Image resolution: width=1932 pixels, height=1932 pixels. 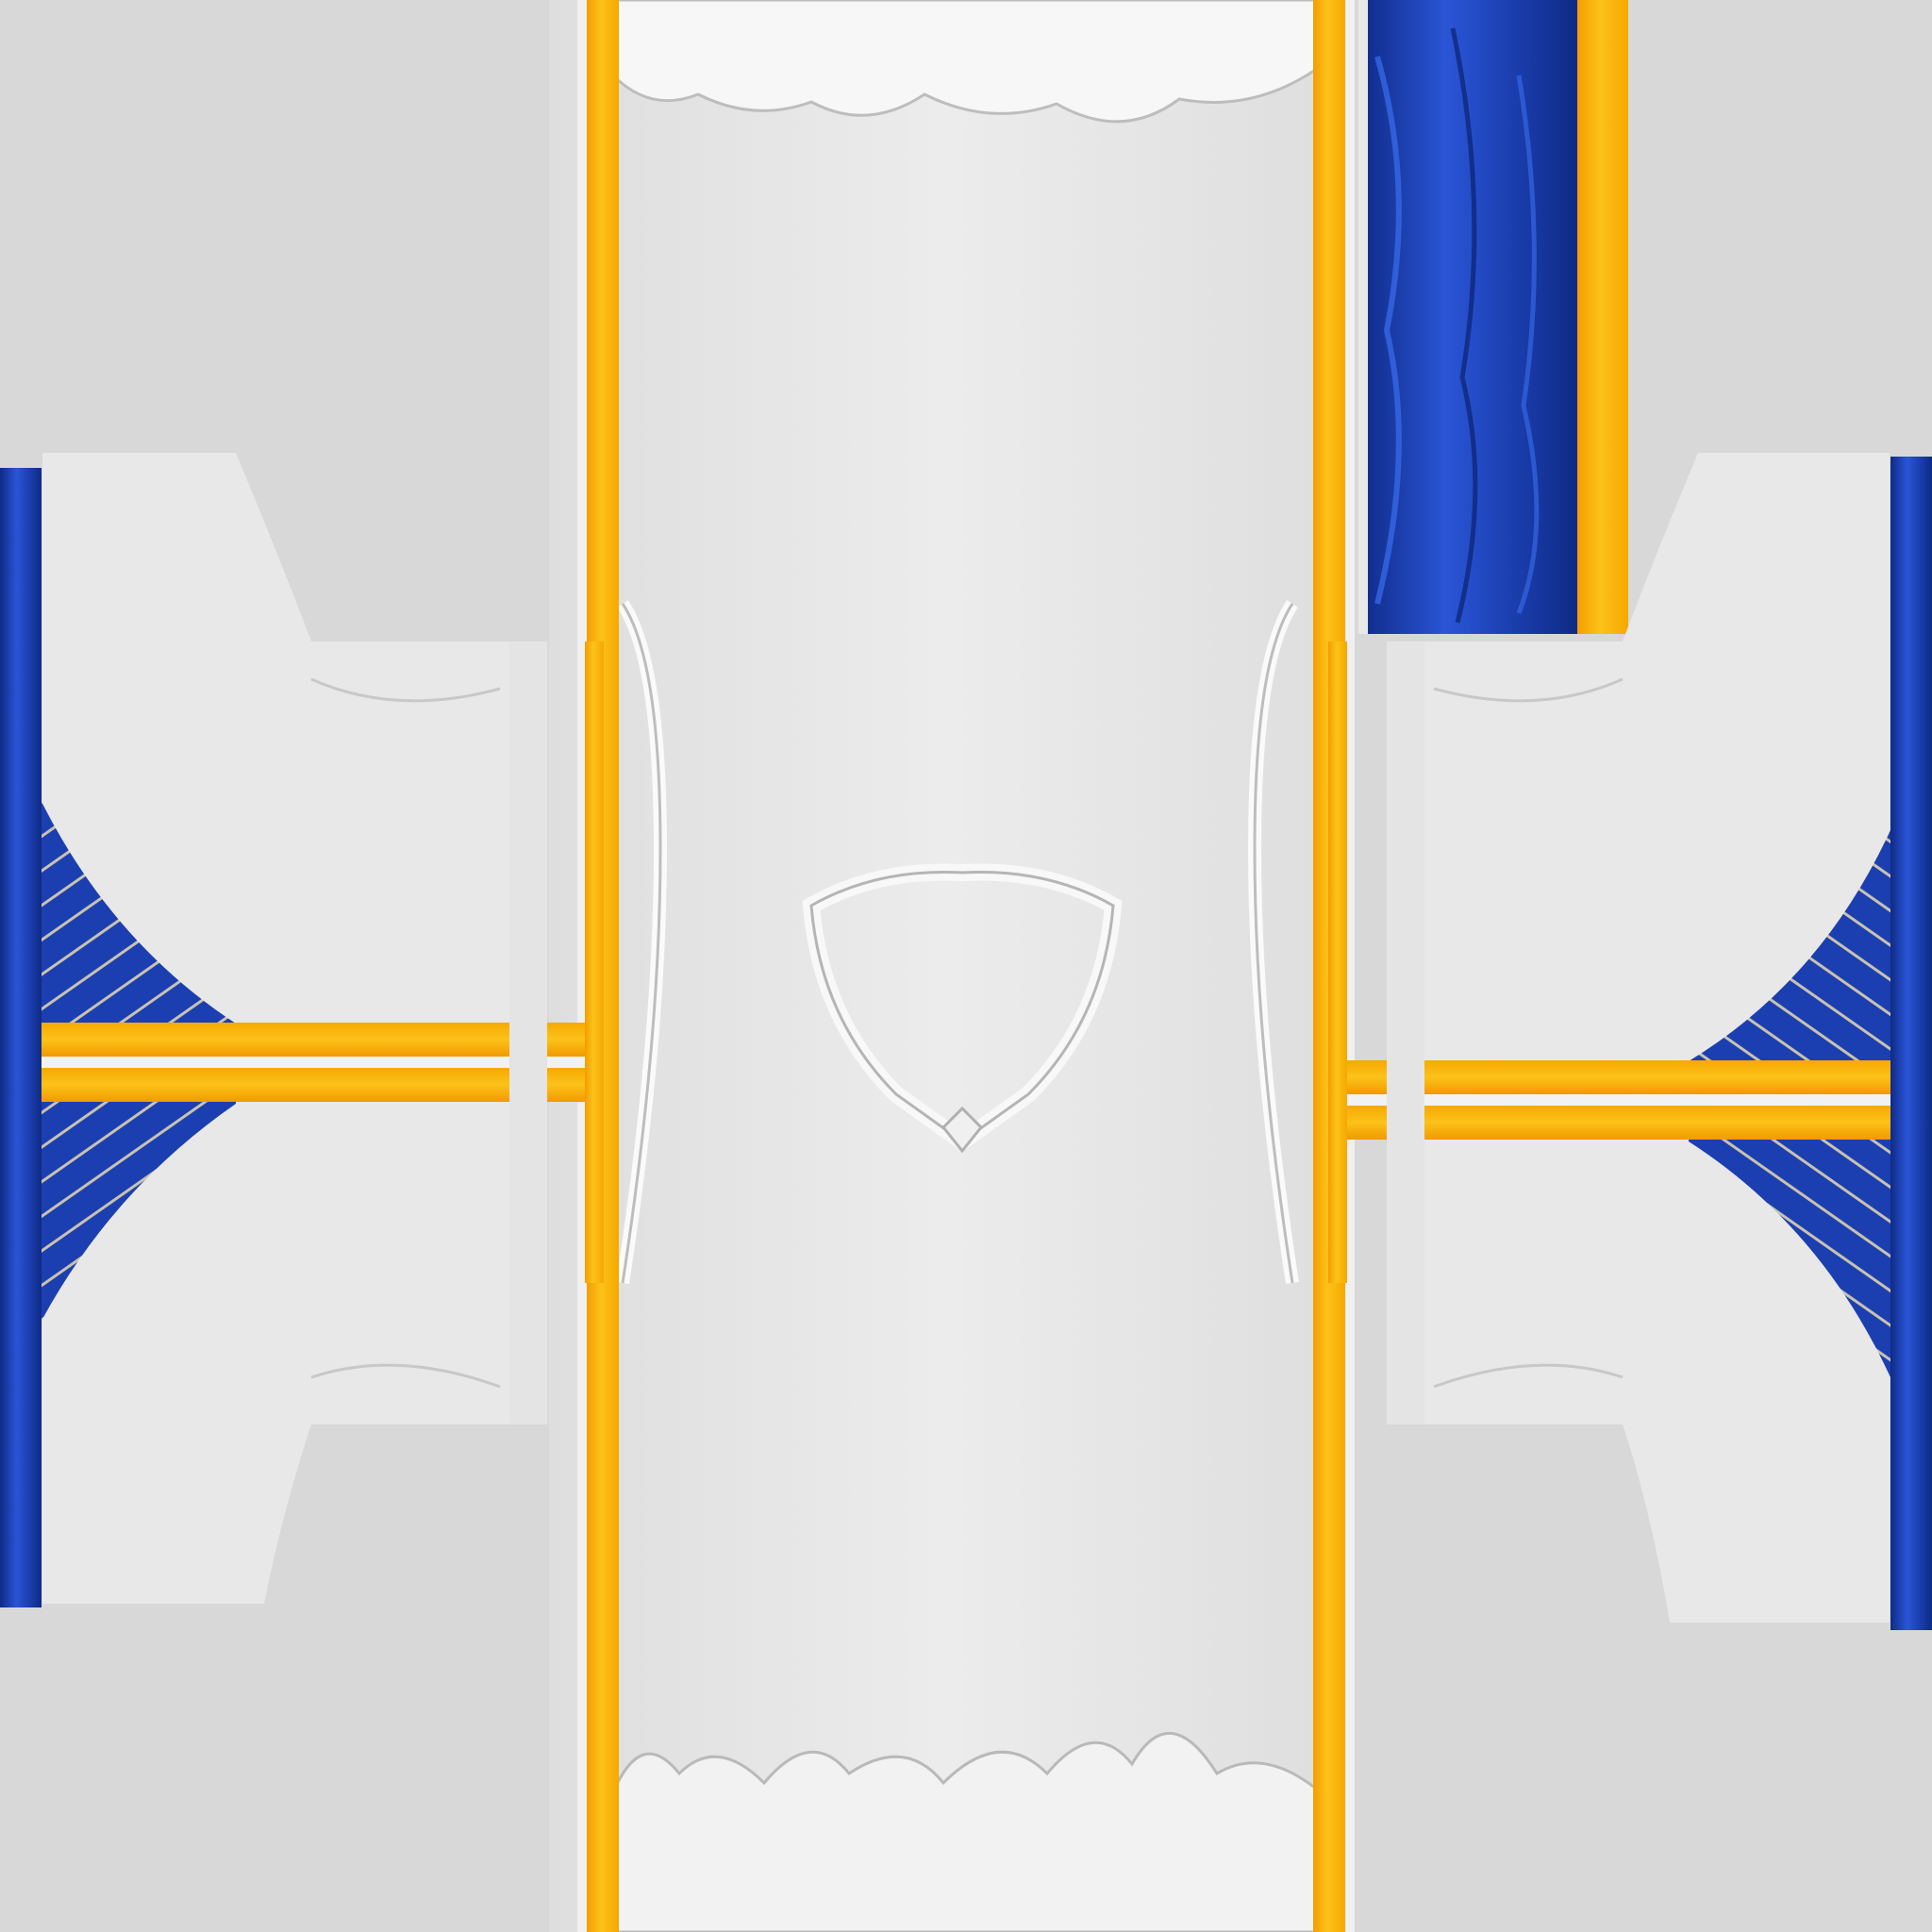 What do you see at coordinates (963, 1008) in the screenshot?
I see `crest-outline` at bounding box center [963, 1008].